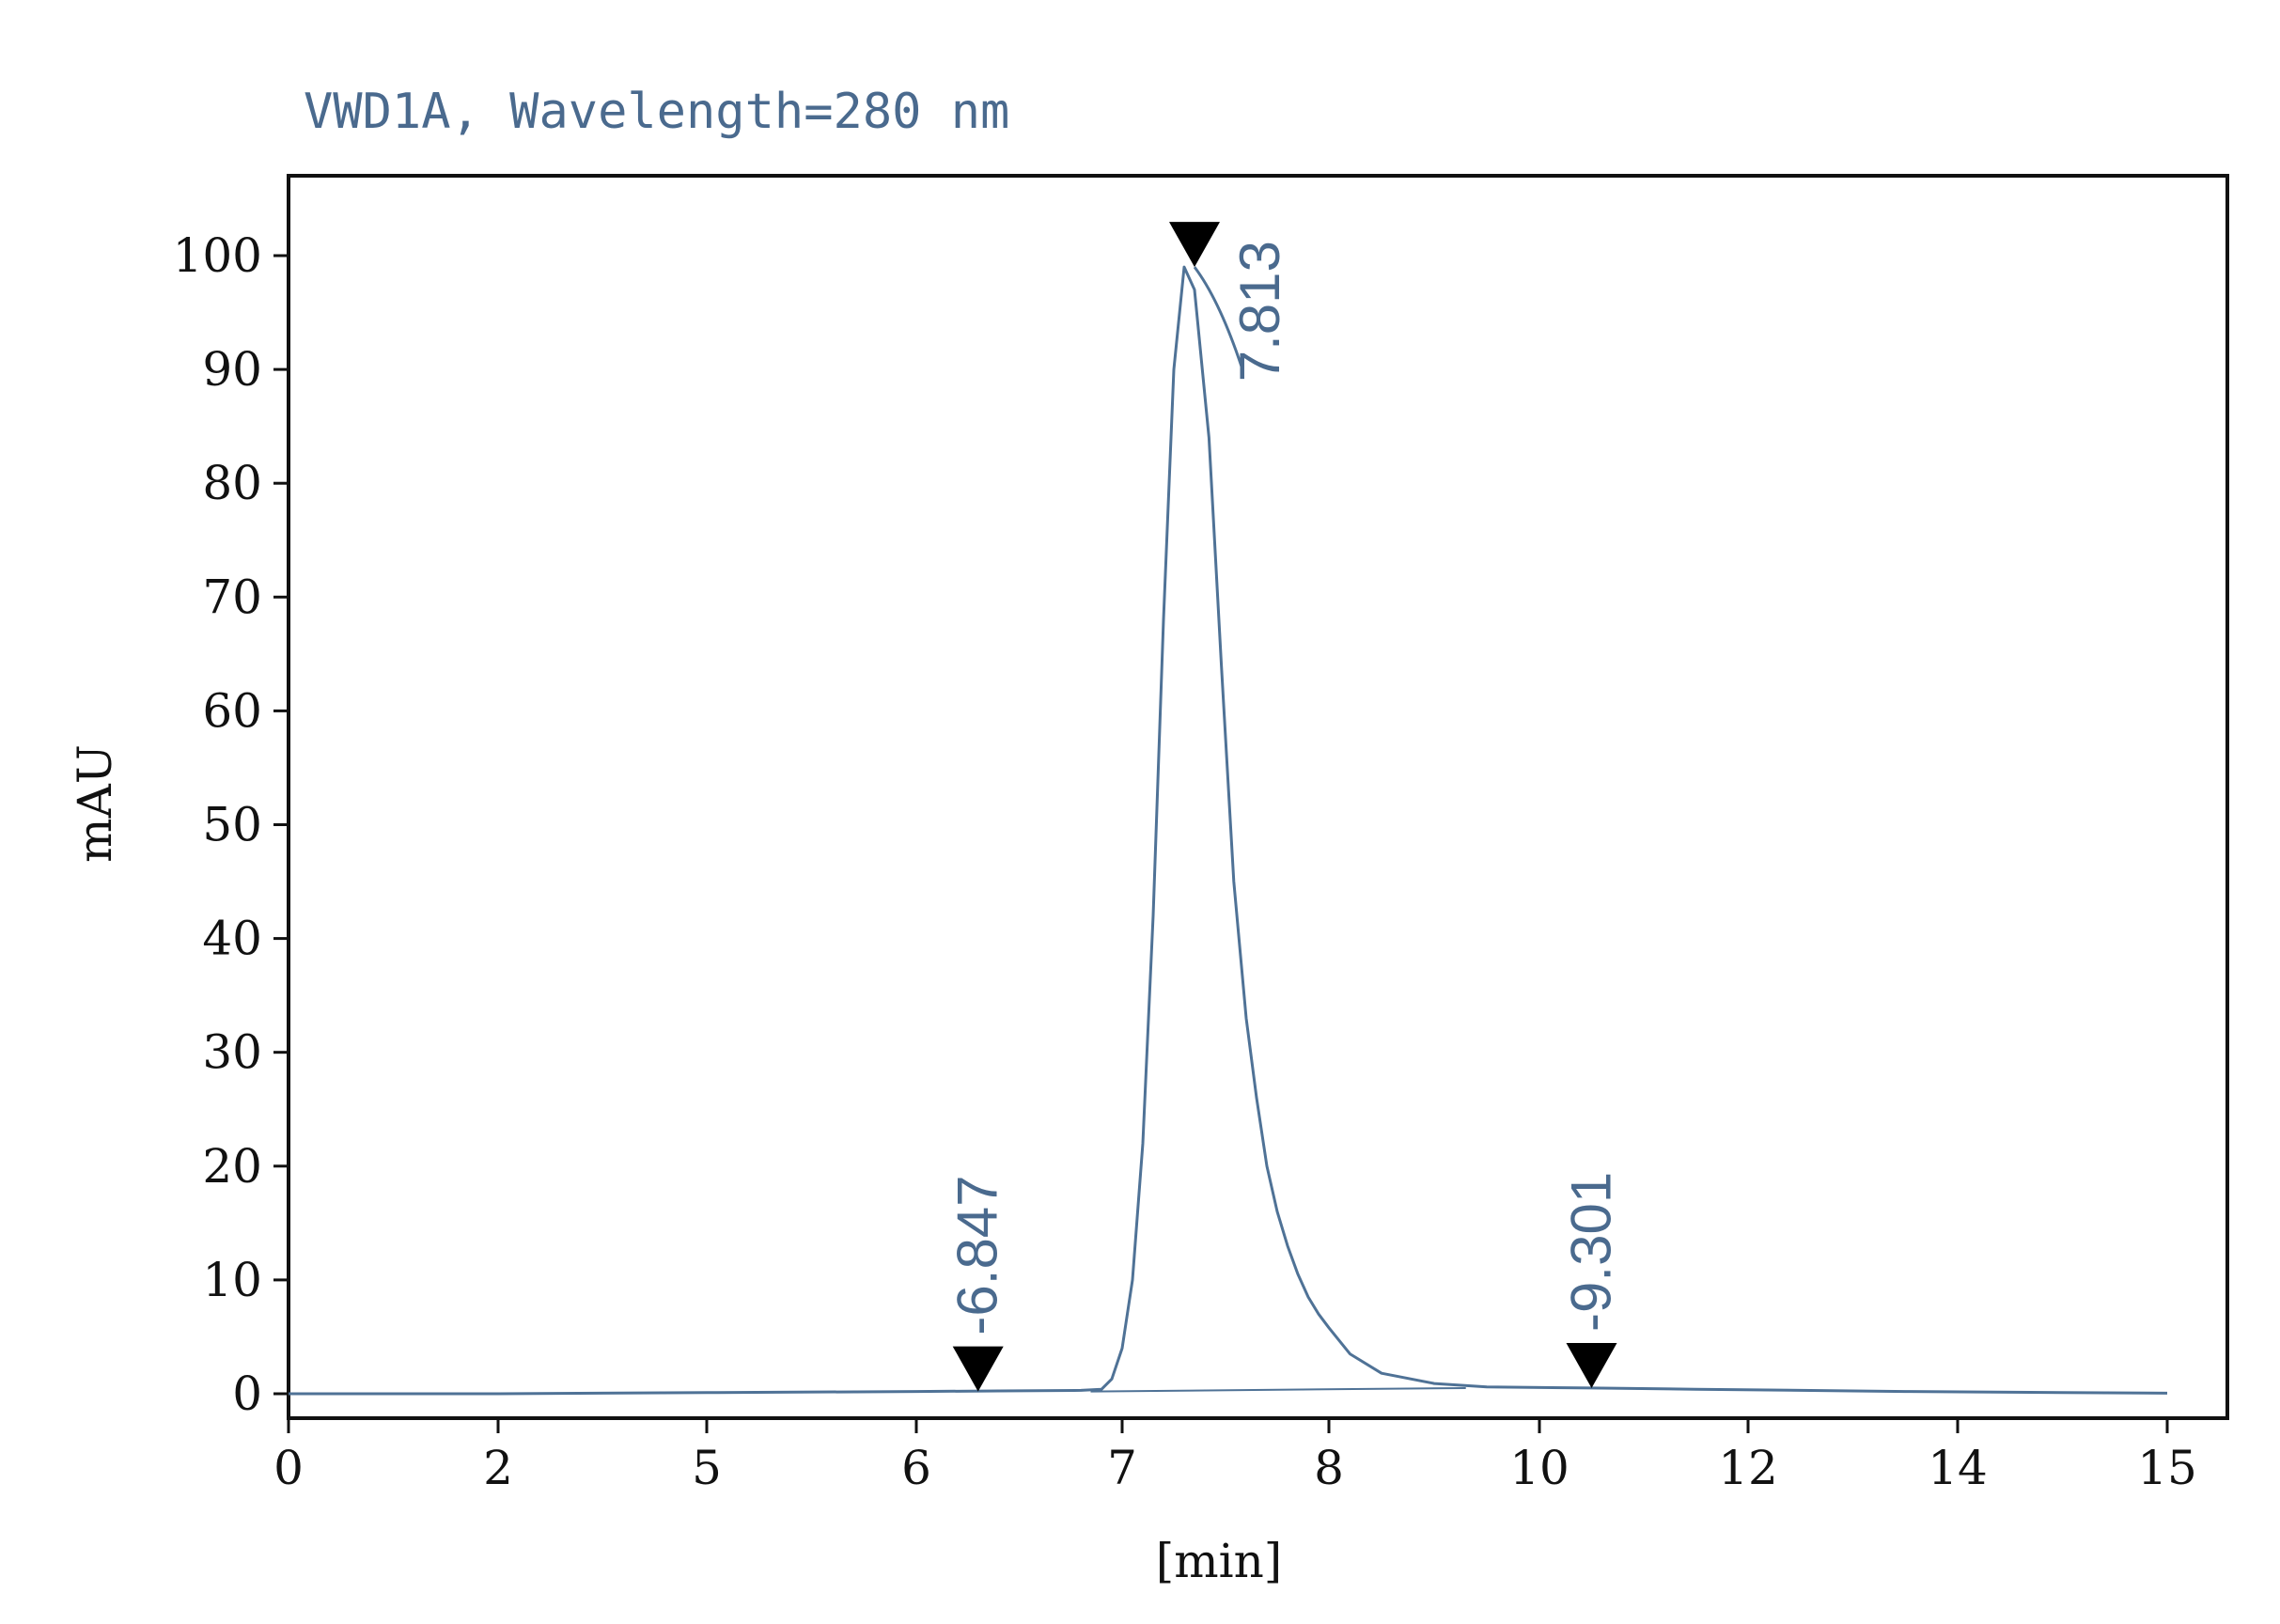 This screenshot has height=1624, width=2280. I want to click on x-tick-label: 12, so click(1748, 1468).